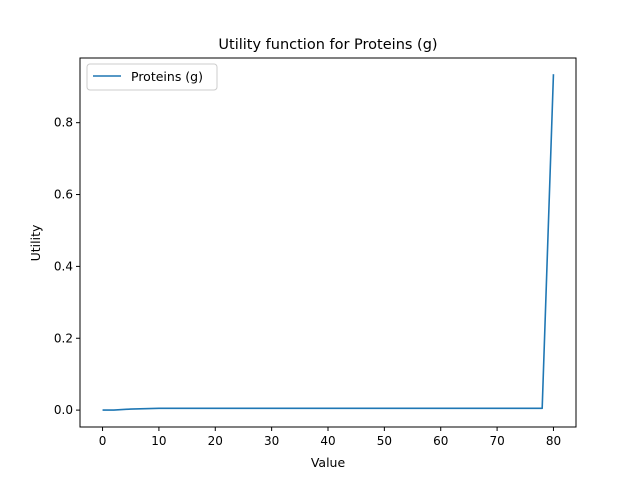  I want to click on x-axis-ticks: 0 10 20 30 40 50 60 70 80, so click(330, 437).